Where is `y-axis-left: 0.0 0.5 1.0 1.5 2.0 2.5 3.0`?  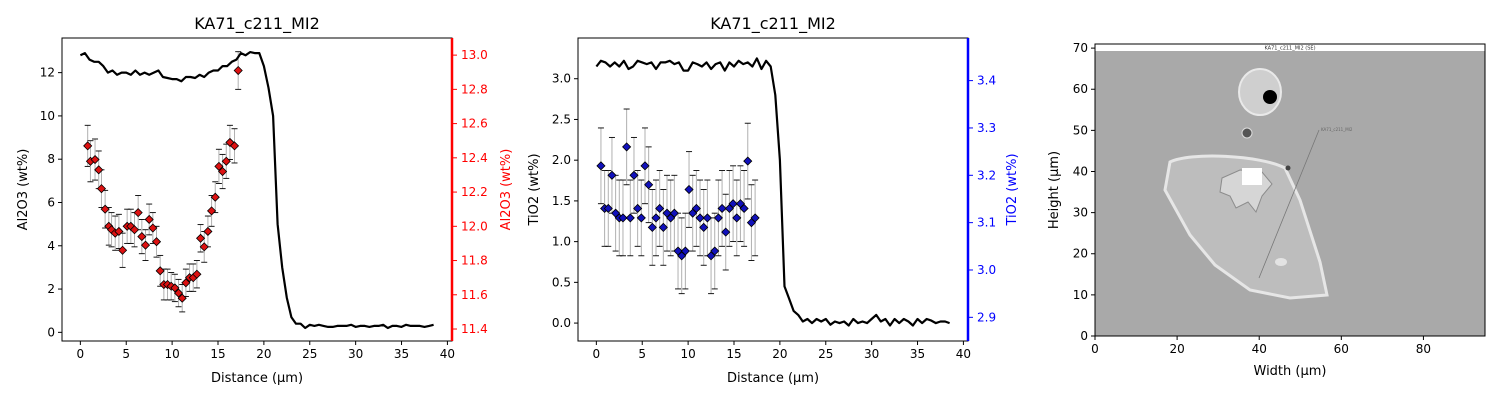
y-axis-left: 0.0 0.5 1.0 1.5 2.0 2.5 3.0 is located at coordinates (565, 201).